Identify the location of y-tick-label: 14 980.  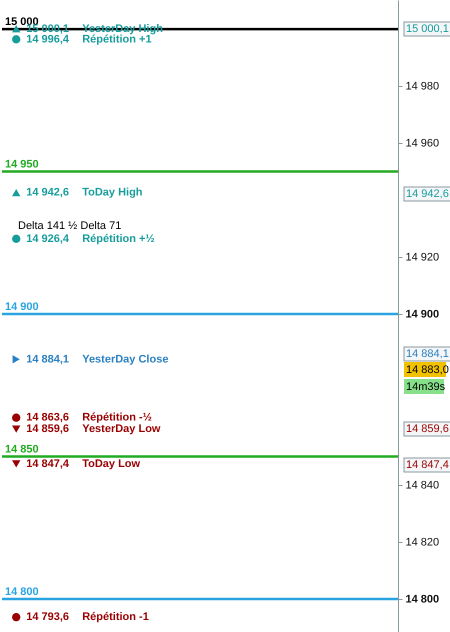
(423, 86).